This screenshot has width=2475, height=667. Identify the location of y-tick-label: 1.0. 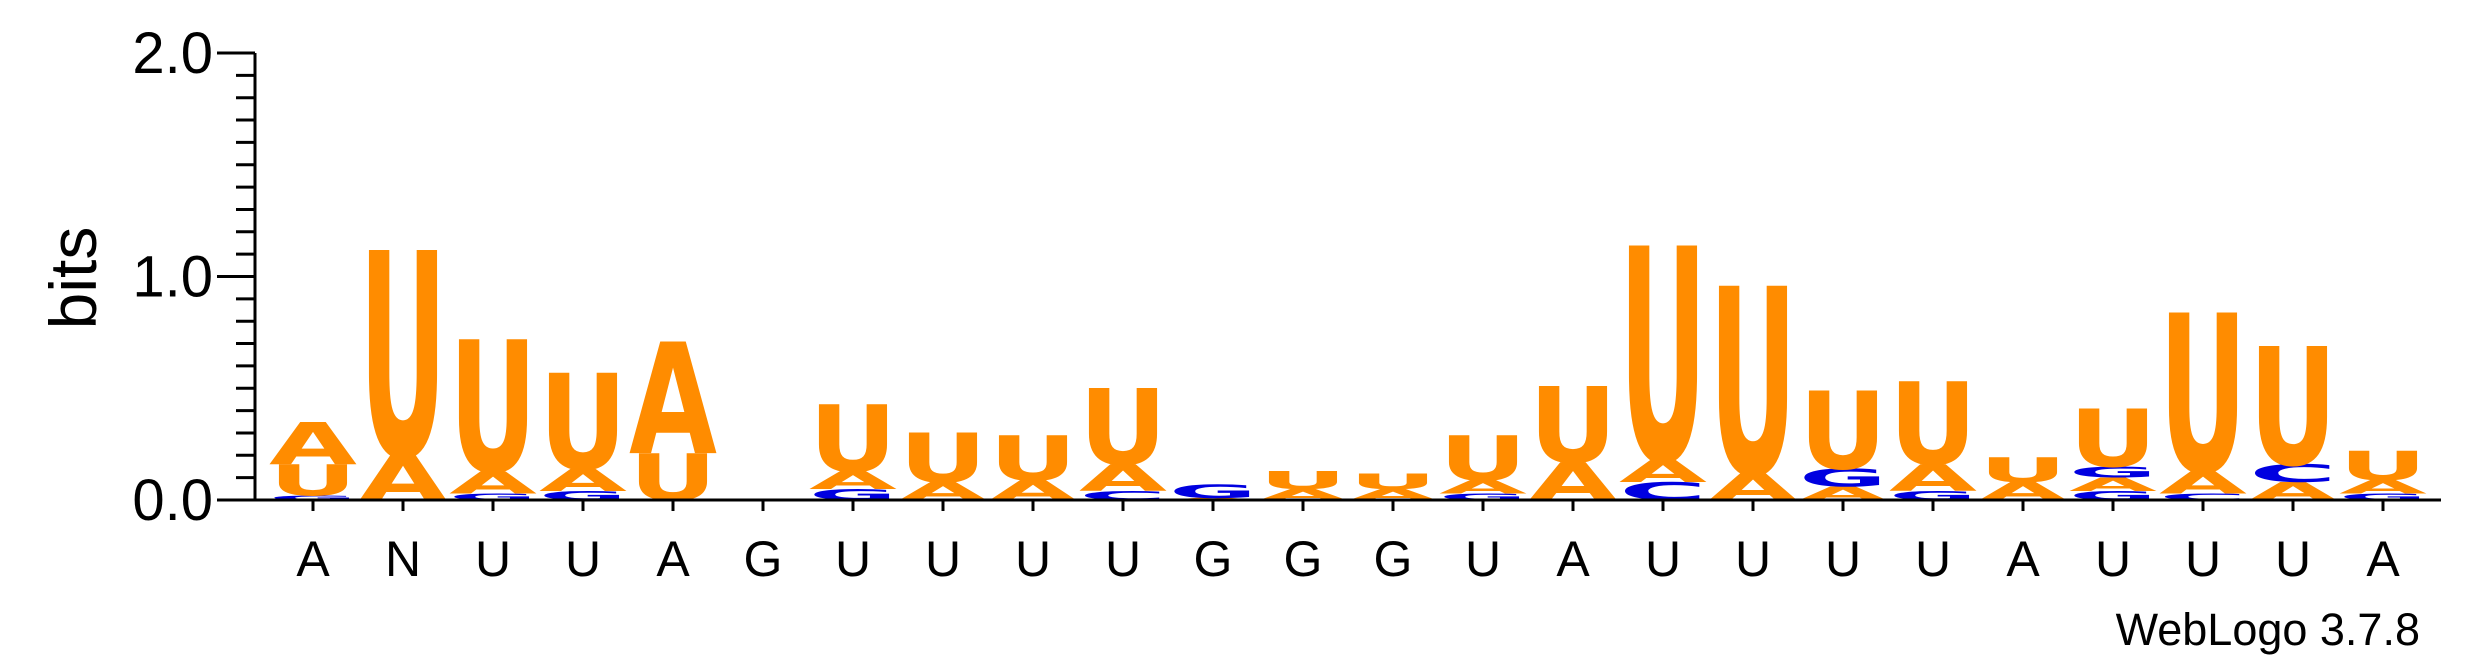
(172, 277).